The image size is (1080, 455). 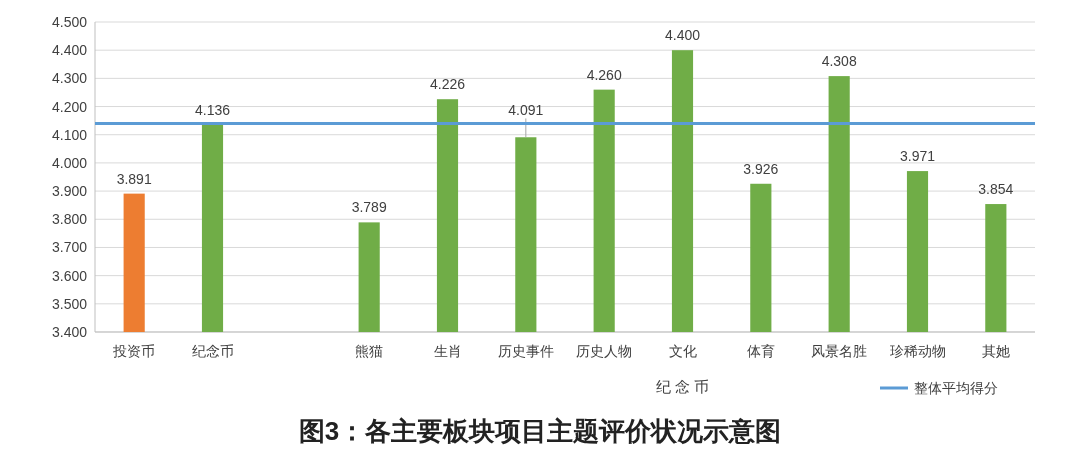 I want to click on y-tick-label: 4.300, so click(x=69, y=78).